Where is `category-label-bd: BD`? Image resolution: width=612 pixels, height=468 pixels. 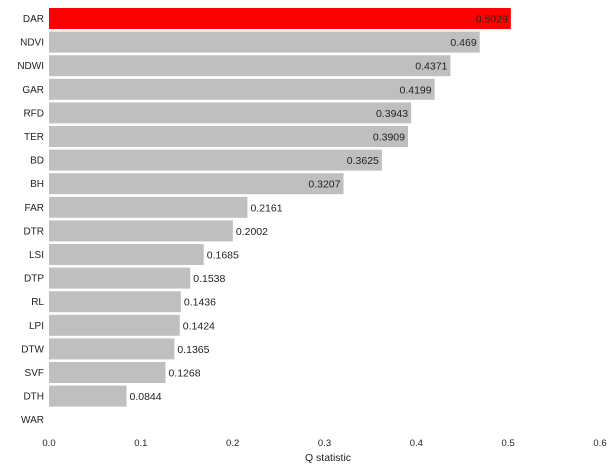
category-label-bd: BD is located at coordinates (37, 161).